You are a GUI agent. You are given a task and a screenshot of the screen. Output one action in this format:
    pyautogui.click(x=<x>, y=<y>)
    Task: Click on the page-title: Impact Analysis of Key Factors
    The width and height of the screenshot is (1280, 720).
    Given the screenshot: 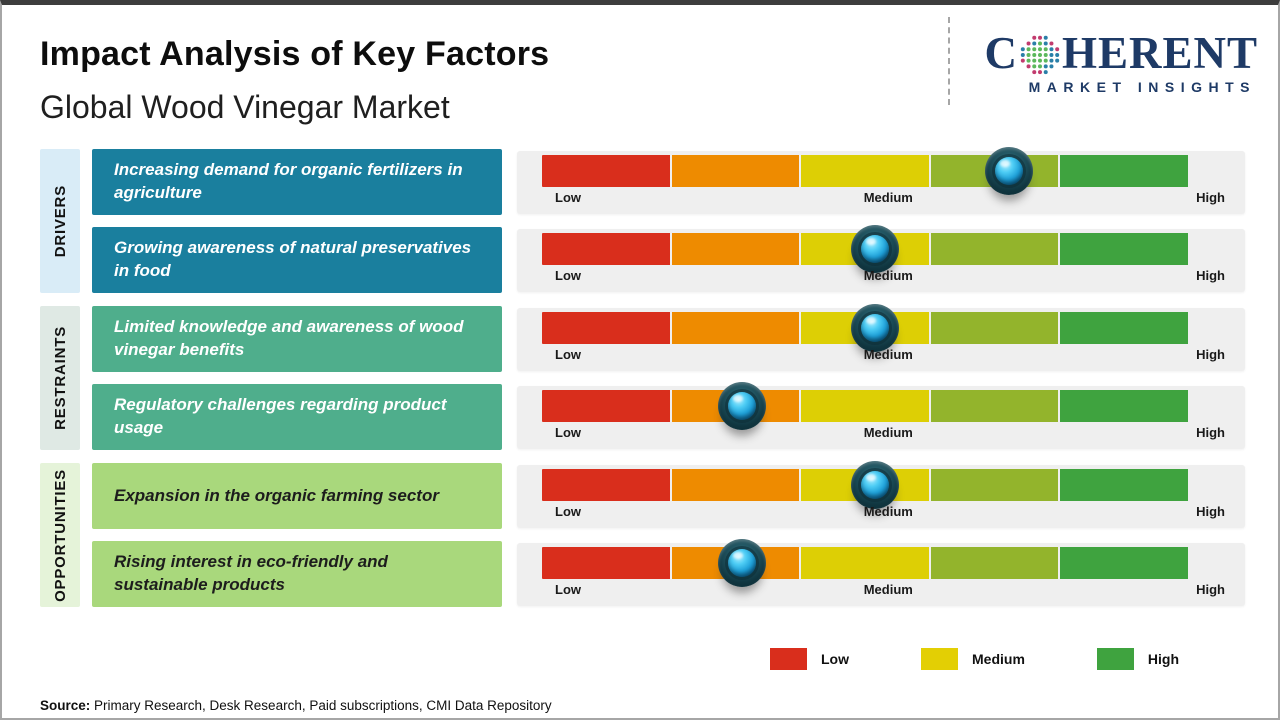 What is the action you would take?
    pyautogui.click(x=295, y=54)
    